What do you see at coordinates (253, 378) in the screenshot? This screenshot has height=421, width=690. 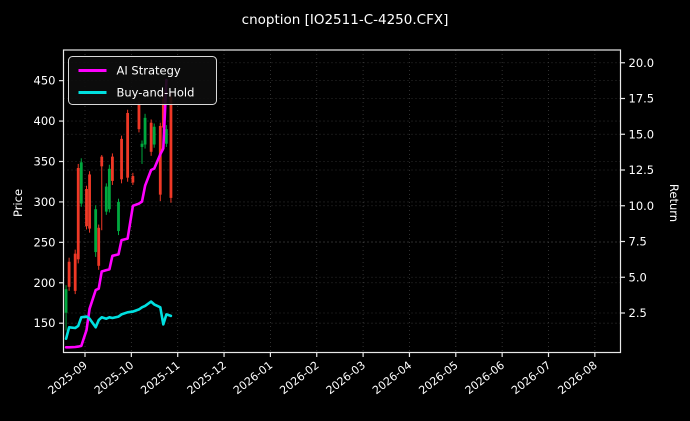 I see `x-tick-label: 2026-01` at bounding box center [253, 378].